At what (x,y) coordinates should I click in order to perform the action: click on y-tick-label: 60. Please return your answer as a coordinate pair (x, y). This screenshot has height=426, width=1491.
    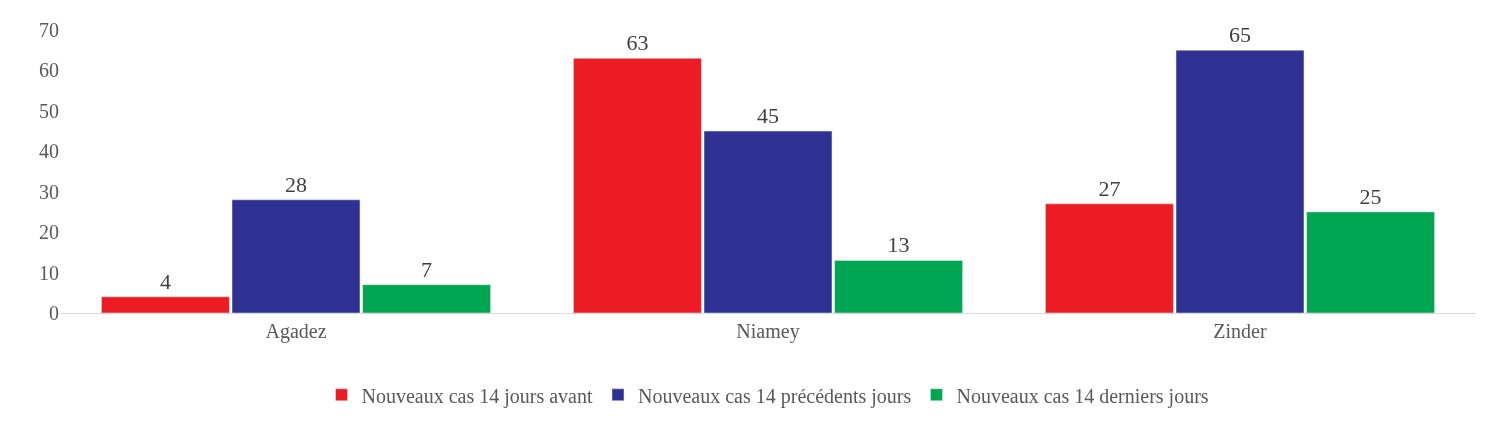
    Looking at the image, I should click on (49, 70).